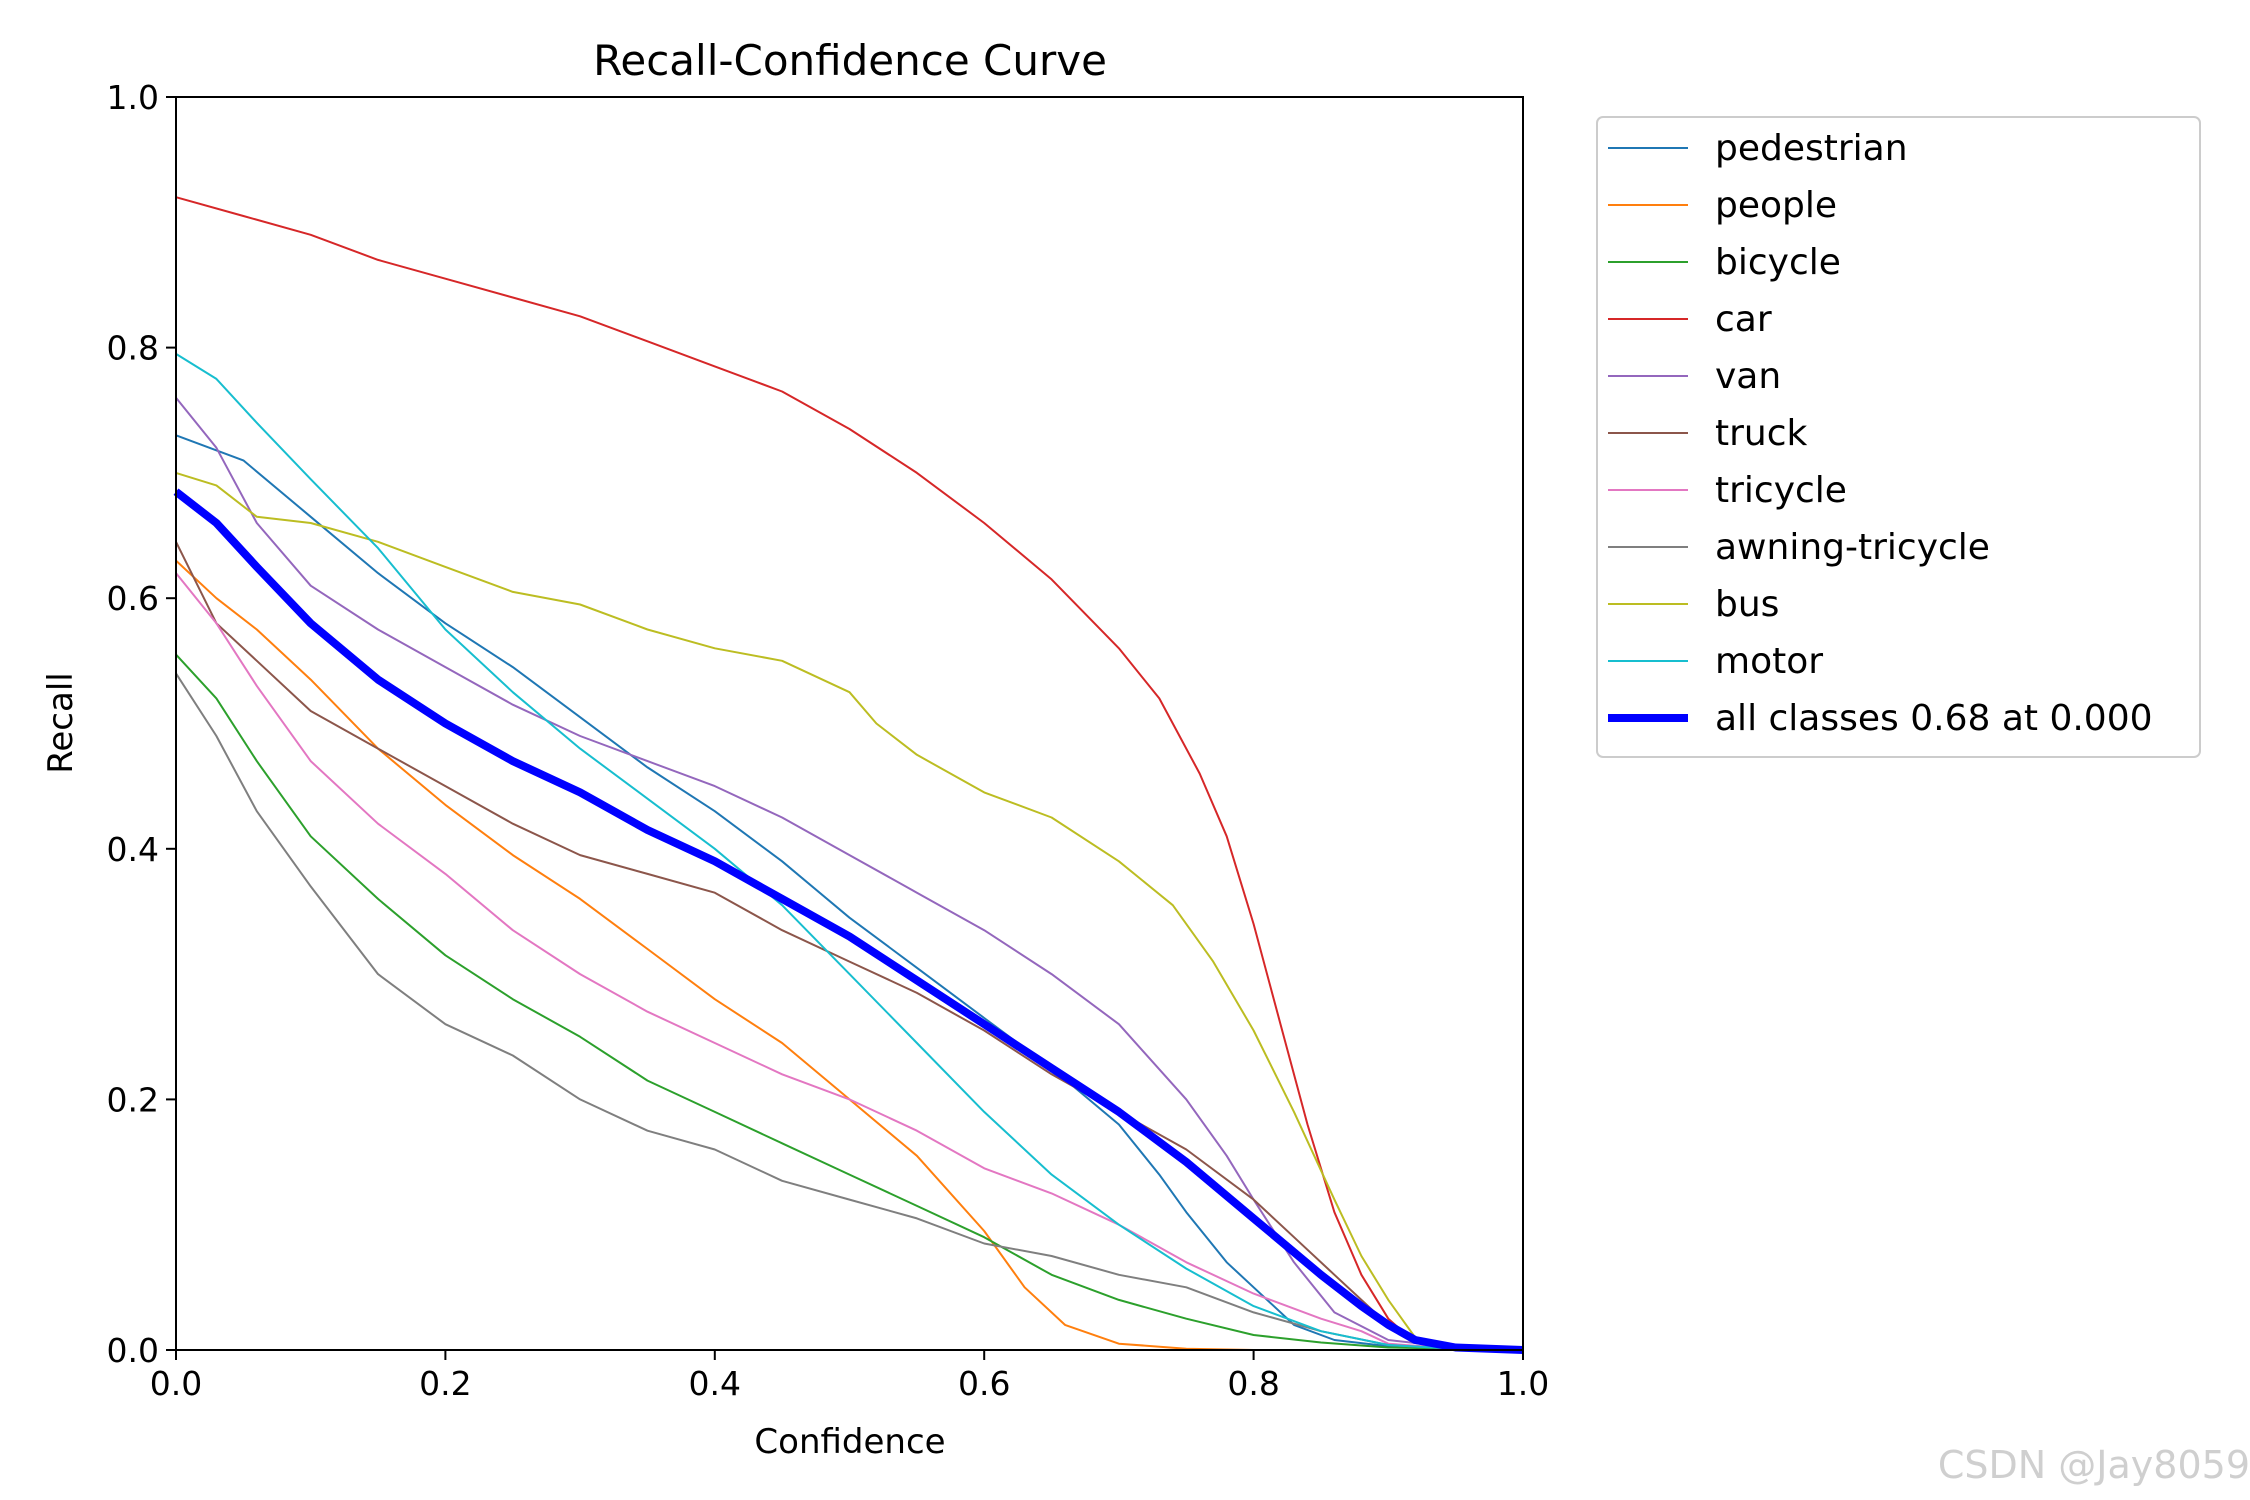 This screenshot has width=2250, height=1500. What do you see at coordinates (445, 1383) in the screenshot?
I see `x-tick-label: 0.2` at bounding box center [445, 1383].